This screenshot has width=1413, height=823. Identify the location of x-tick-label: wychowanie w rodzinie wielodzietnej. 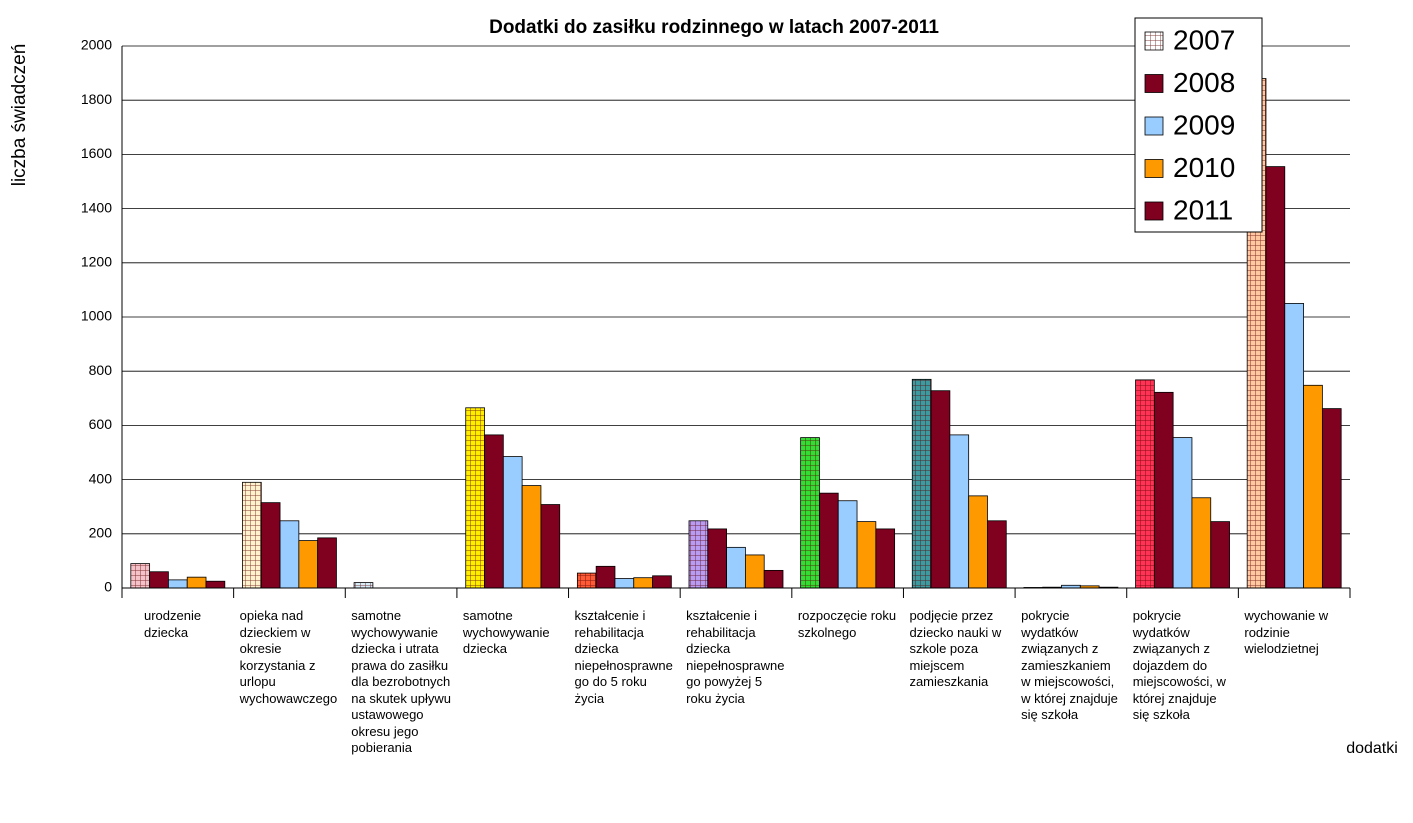
(1286, 632).